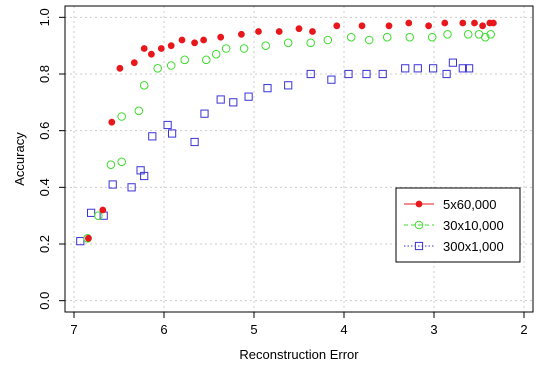 The image size is (540, 367). What do you see at coordinates (44, 74) in the screenshot?
I see `y-tick-label: 0.8` at bounding box center [44, 74].